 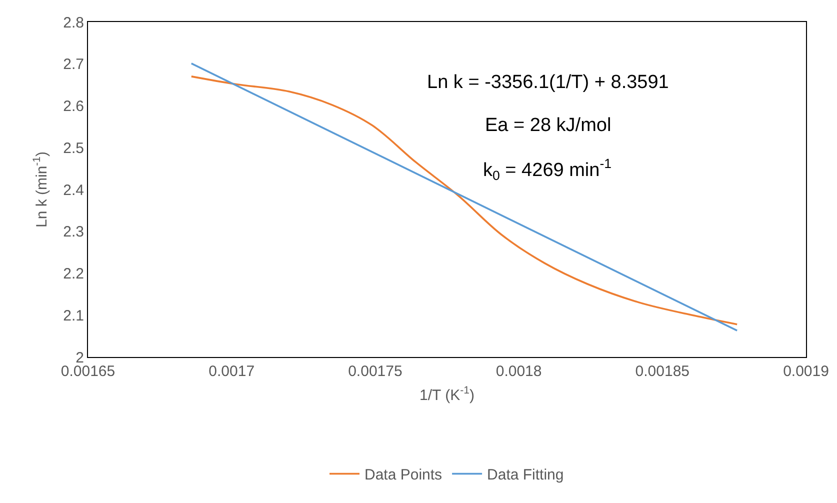 What do you see at coordinates (403, 475) in the screenshot?
I see `legend-label: Data Points` at bounding box center [403, 475].